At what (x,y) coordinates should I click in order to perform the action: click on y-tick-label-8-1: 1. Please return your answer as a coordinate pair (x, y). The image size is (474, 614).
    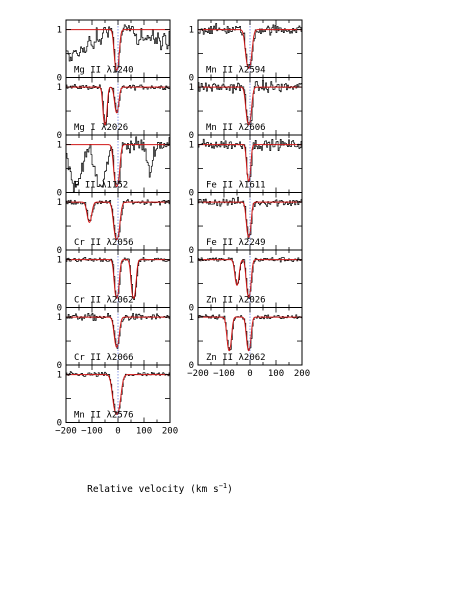
    Looking at the image, I should click on (191, 88).